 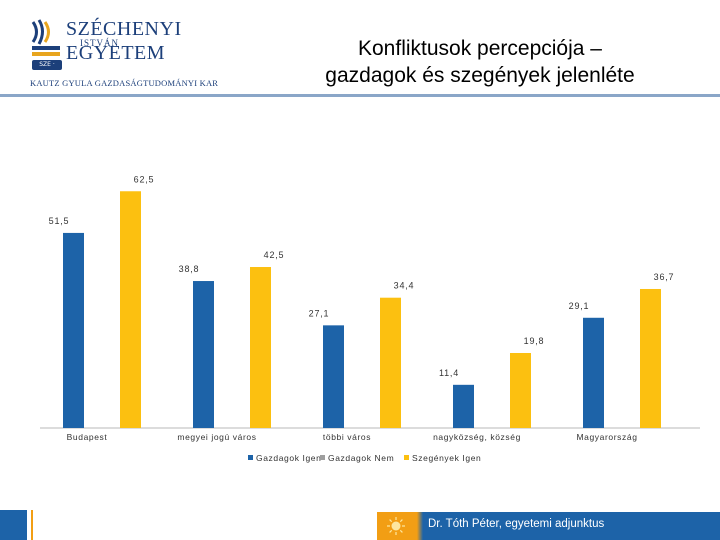 What do you see at coordinates (664, 277) in the screenshot?
I see `data-label-szegenyek-4: 36,7` at bounding box center [664, 277].